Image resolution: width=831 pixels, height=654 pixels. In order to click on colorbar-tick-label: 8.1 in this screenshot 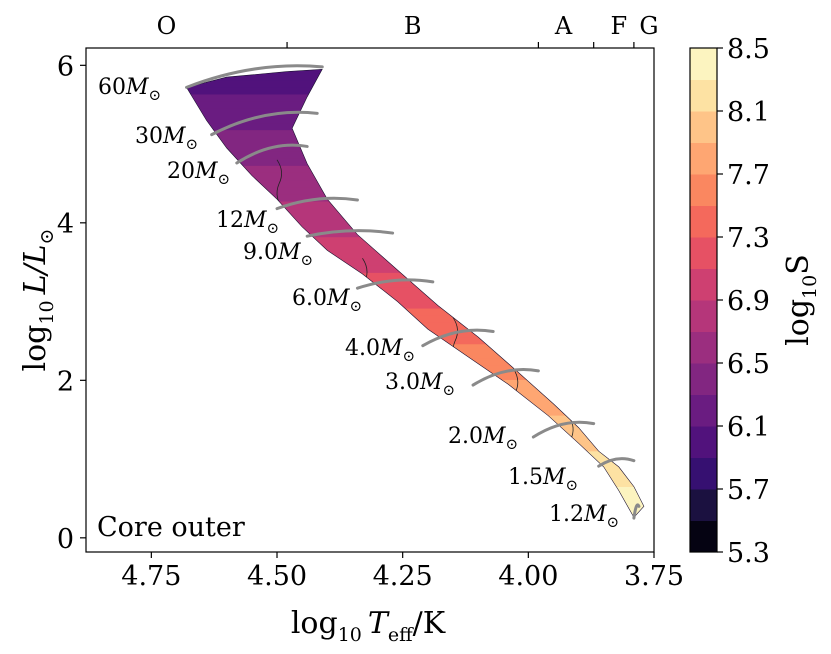, I will do `click(748, 112)`.